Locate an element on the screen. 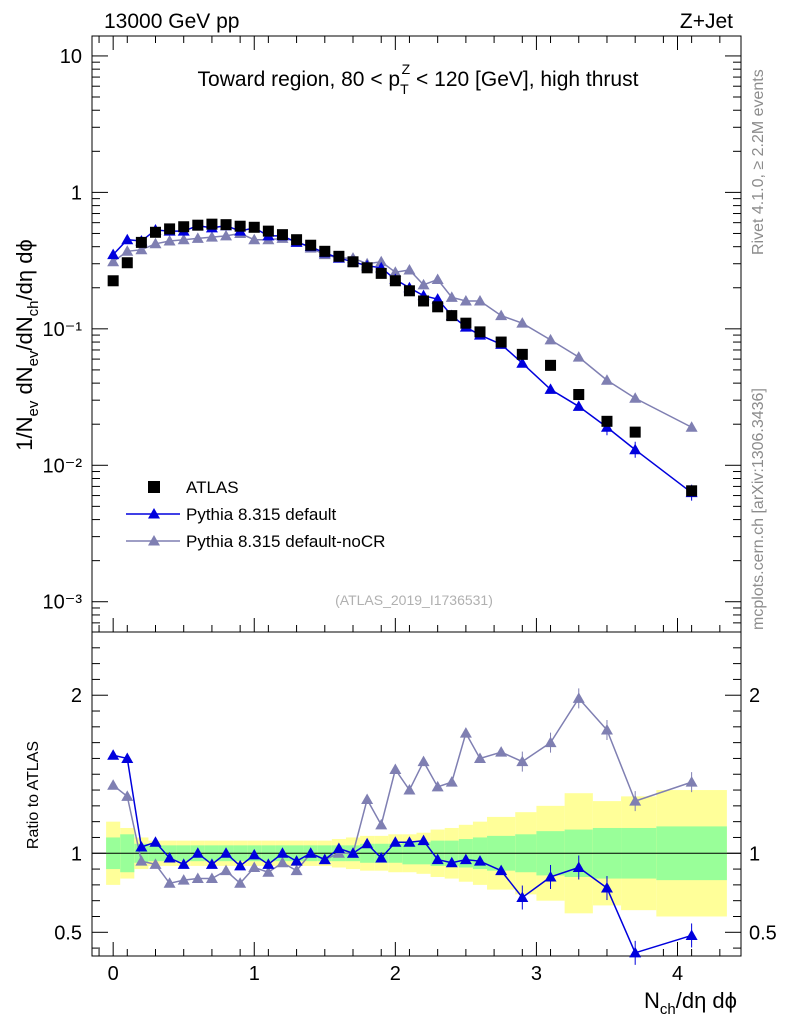 This screenshot has width=786, height=1024. legend-marker-nocr is located at coordinates (154, 540).